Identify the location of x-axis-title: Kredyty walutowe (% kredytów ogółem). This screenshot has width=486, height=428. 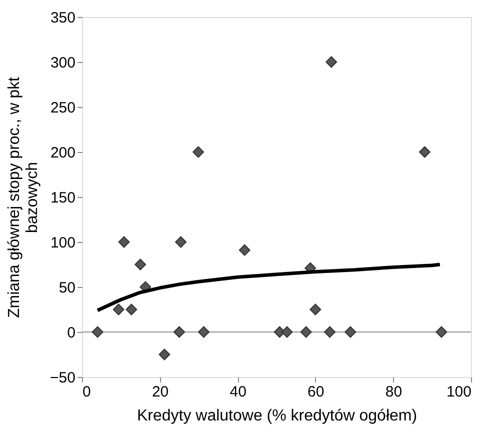
(277, 416).